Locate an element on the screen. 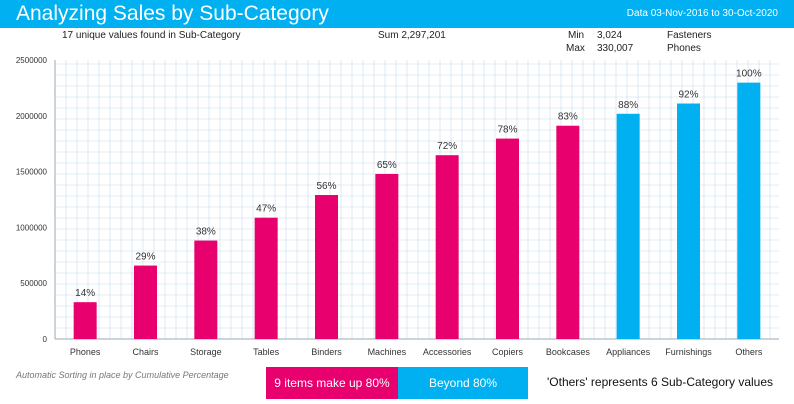 This screenshot has width=794, height=404. bar-tables is located at coordinates (266, 278).